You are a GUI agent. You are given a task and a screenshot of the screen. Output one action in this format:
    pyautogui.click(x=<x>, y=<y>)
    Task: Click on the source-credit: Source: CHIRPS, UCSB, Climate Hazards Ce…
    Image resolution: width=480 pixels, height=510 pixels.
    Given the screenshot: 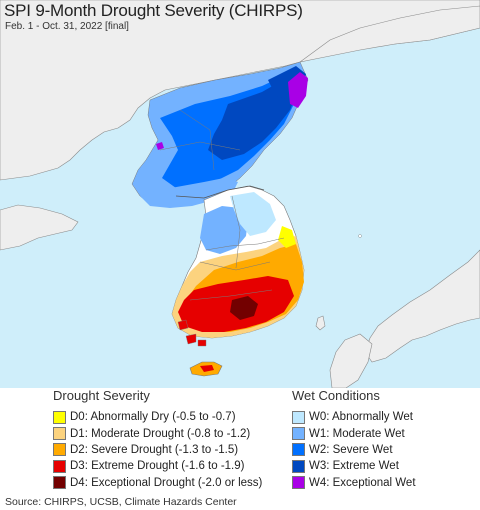 What is the action you would take?
    pyautogui.click(x=121, y=502)
    